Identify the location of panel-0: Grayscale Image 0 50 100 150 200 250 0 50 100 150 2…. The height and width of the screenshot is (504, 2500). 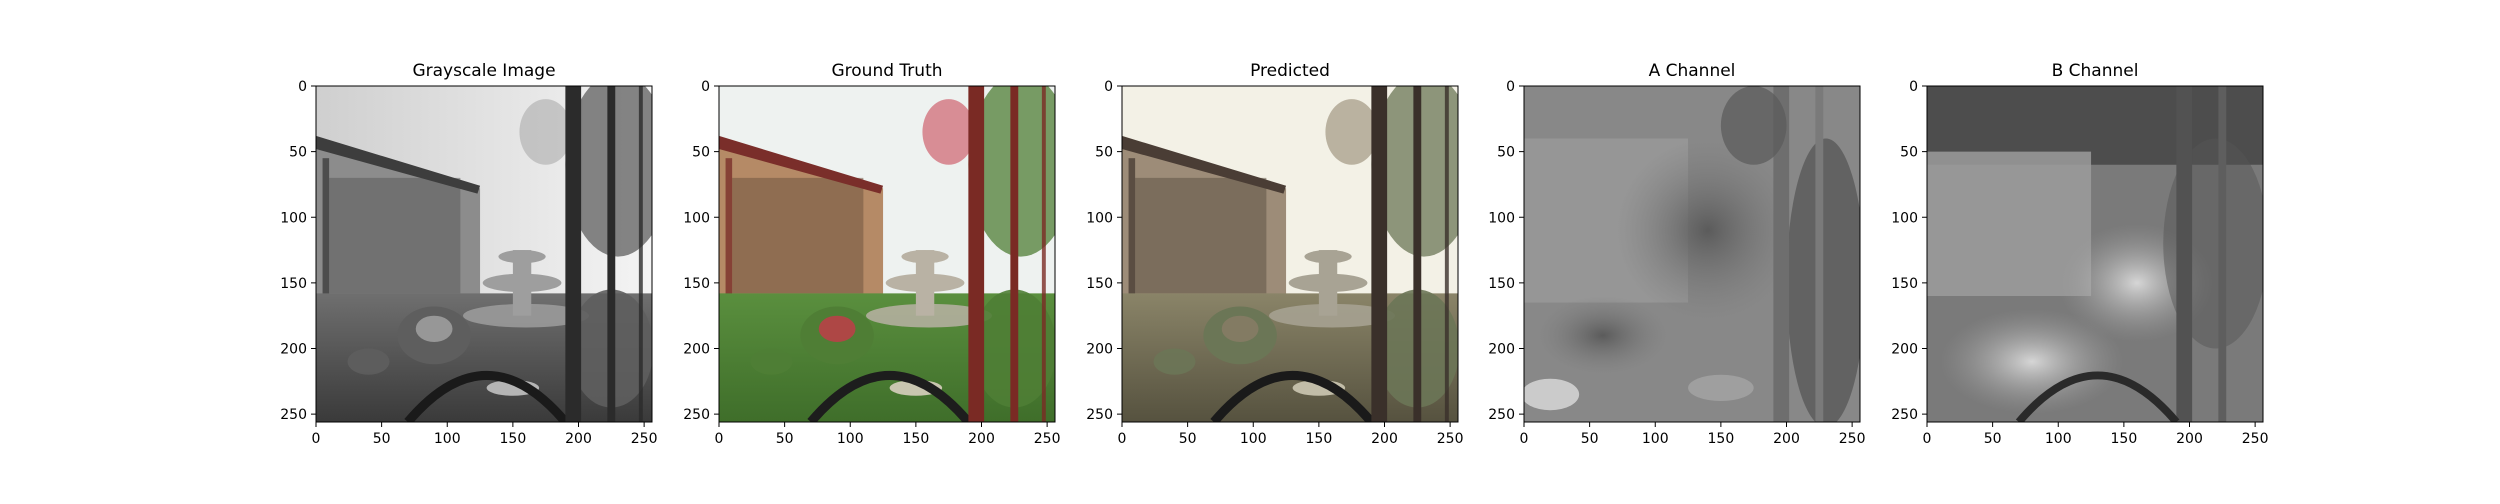
(469, 254).